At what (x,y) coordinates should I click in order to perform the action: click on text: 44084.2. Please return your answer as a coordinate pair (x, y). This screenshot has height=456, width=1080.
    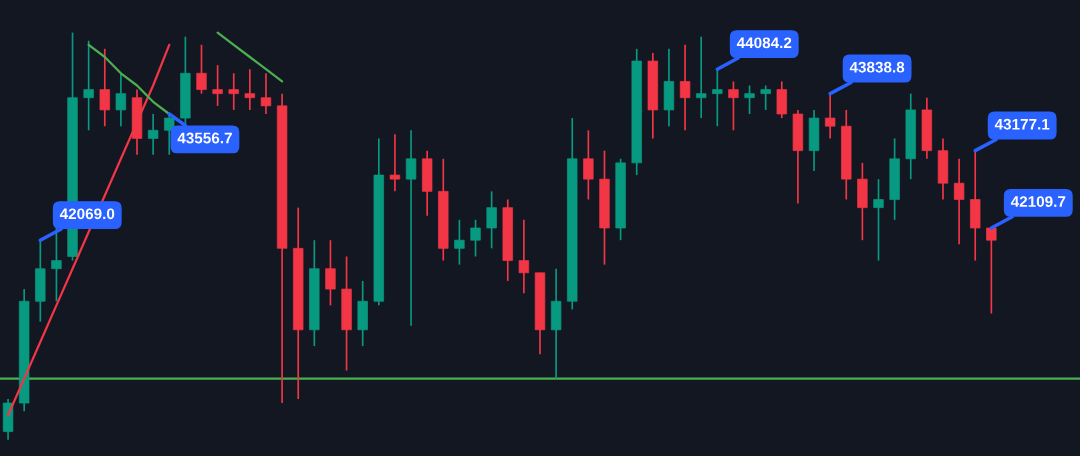
    Looking at the image, I should click on (764, 43).